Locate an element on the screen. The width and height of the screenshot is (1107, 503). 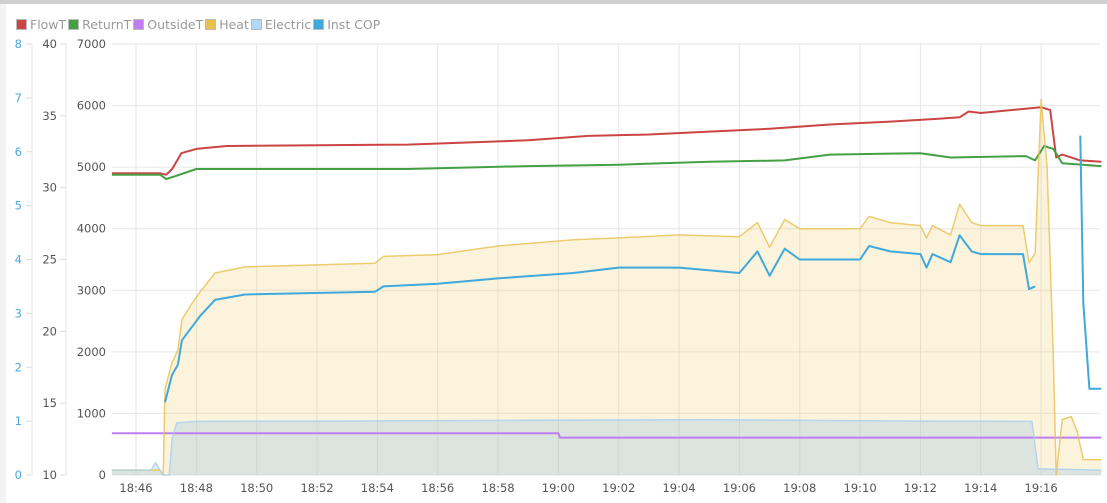
legend-label: OutsideT is located at coordinates (175, 24).